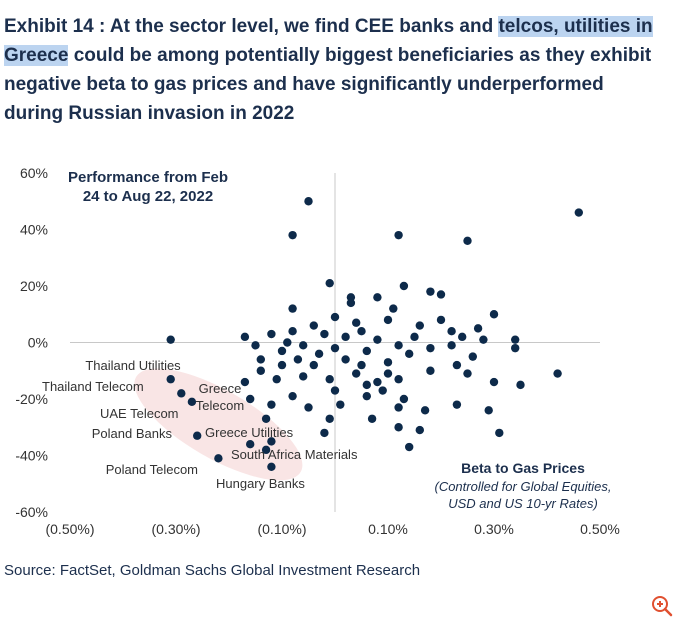 This screenshot has height=622, width=680. Describe the element at coordinates (249, 432) in the screenshot. I see `point-annotation: Greece Utilities` at that location.